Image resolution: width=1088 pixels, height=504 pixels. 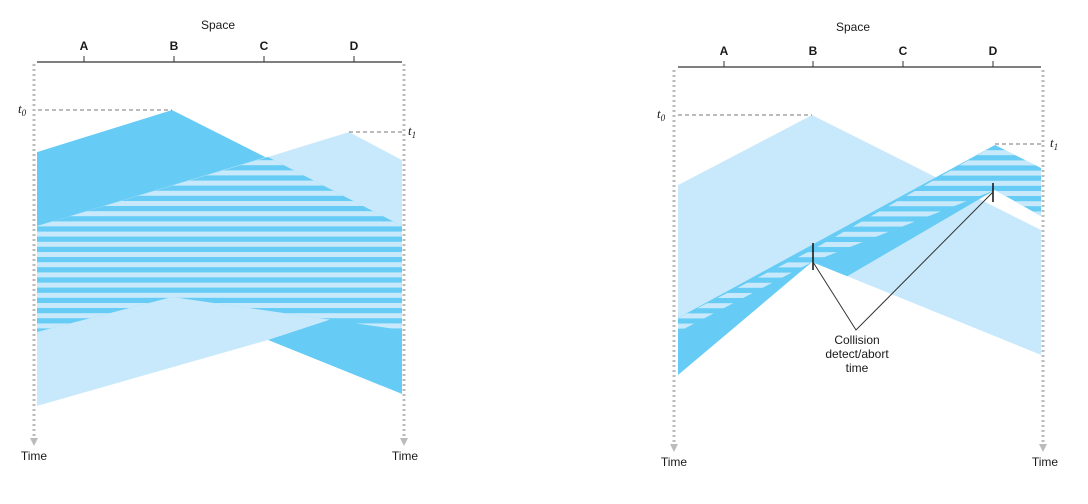 I want to click on callout-lines, so click(x=903, y=261).